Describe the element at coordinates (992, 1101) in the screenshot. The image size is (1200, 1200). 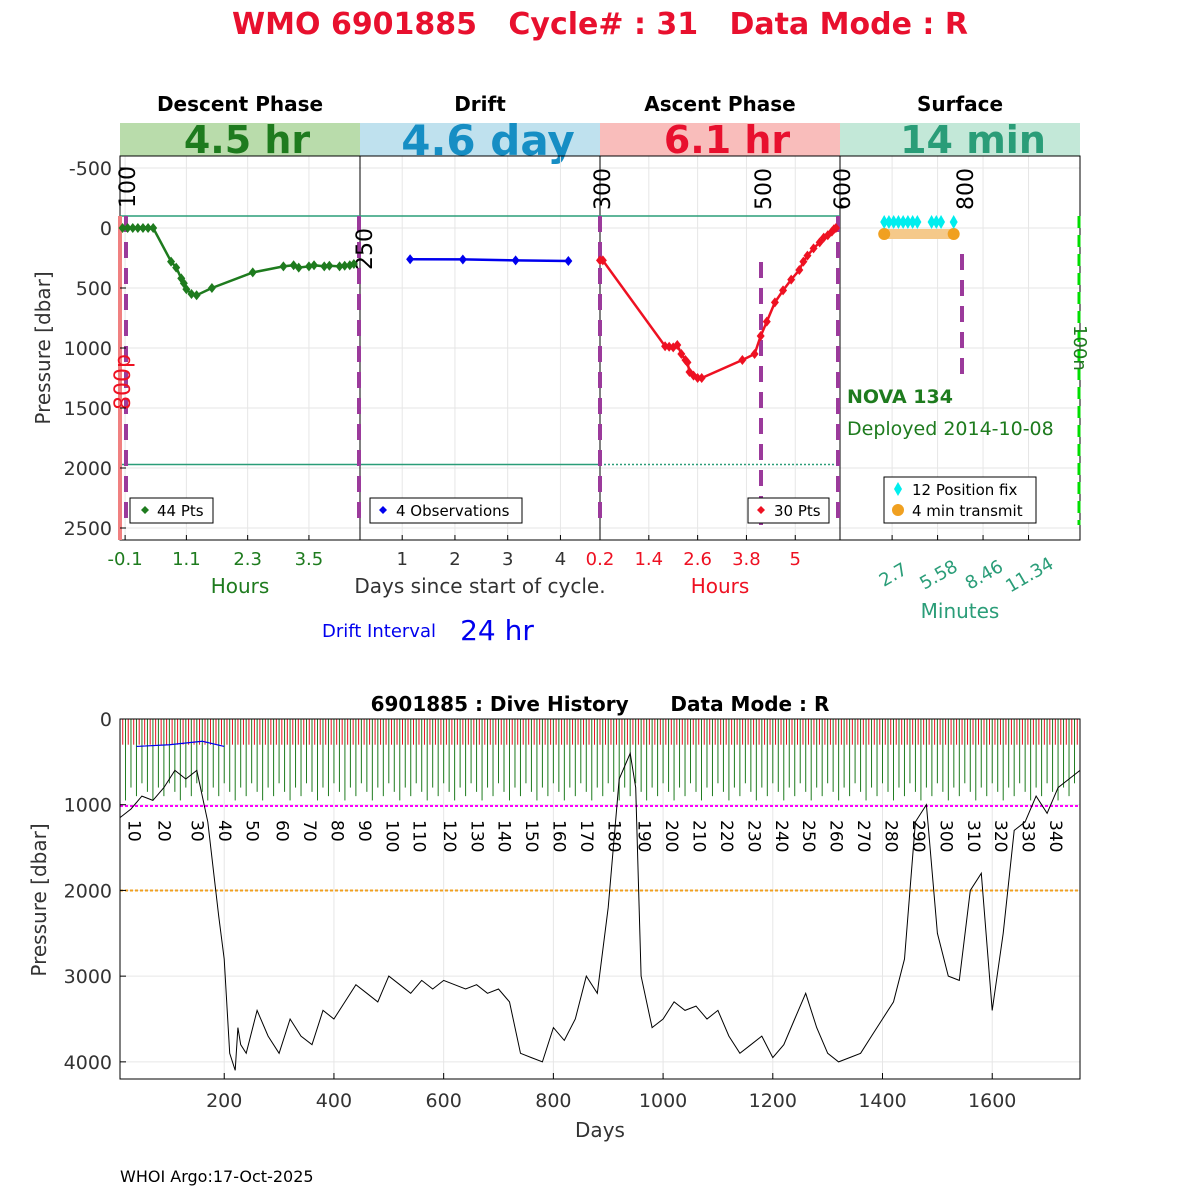
I see `history-x-tick-label: 1600` at that location.